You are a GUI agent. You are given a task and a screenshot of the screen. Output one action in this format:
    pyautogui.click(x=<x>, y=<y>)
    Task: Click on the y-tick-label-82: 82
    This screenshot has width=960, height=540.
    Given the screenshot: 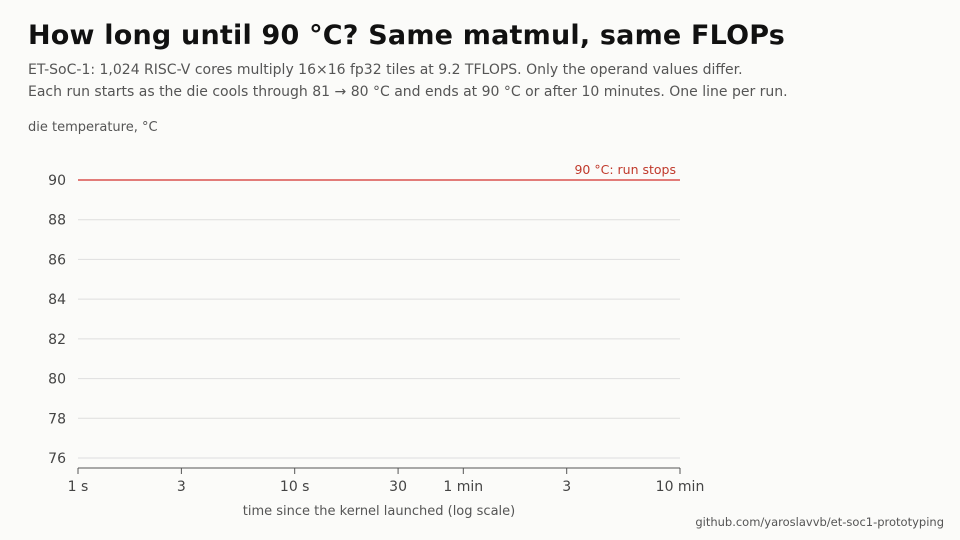 What is the action you would take?
    pyautogui.click(x=57, y=340)
    